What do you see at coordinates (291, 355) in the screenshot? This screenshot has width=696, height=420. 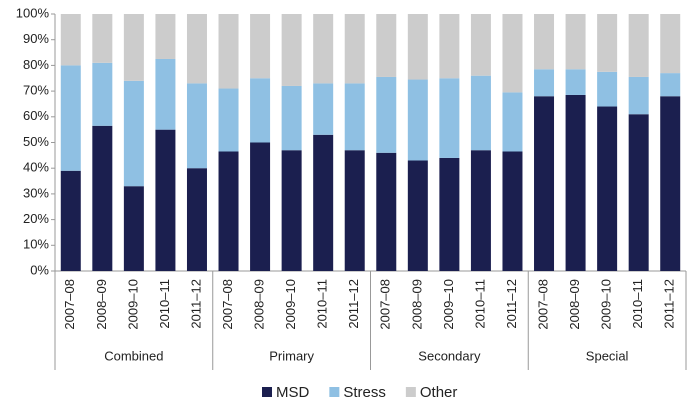 I see `group-label: Primary` at bounding box center [291, 355].